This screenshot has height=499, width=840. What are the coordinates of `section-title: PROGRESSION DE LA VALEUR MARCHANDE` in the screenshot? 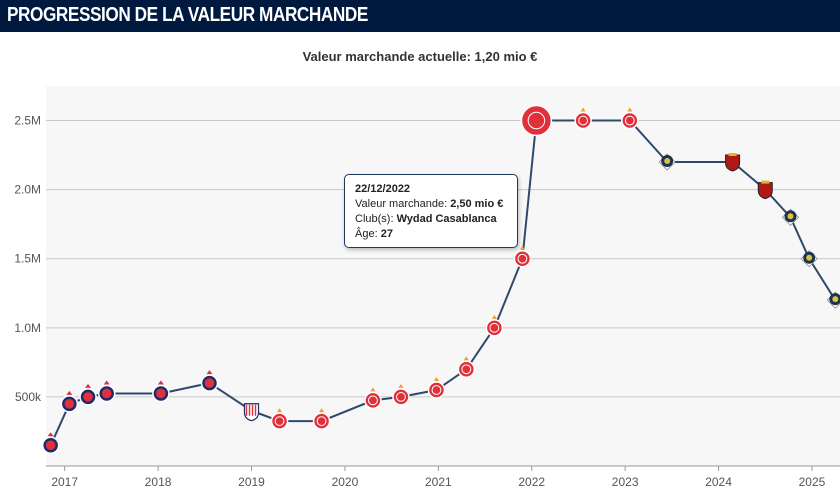 It's located at (187, 15).